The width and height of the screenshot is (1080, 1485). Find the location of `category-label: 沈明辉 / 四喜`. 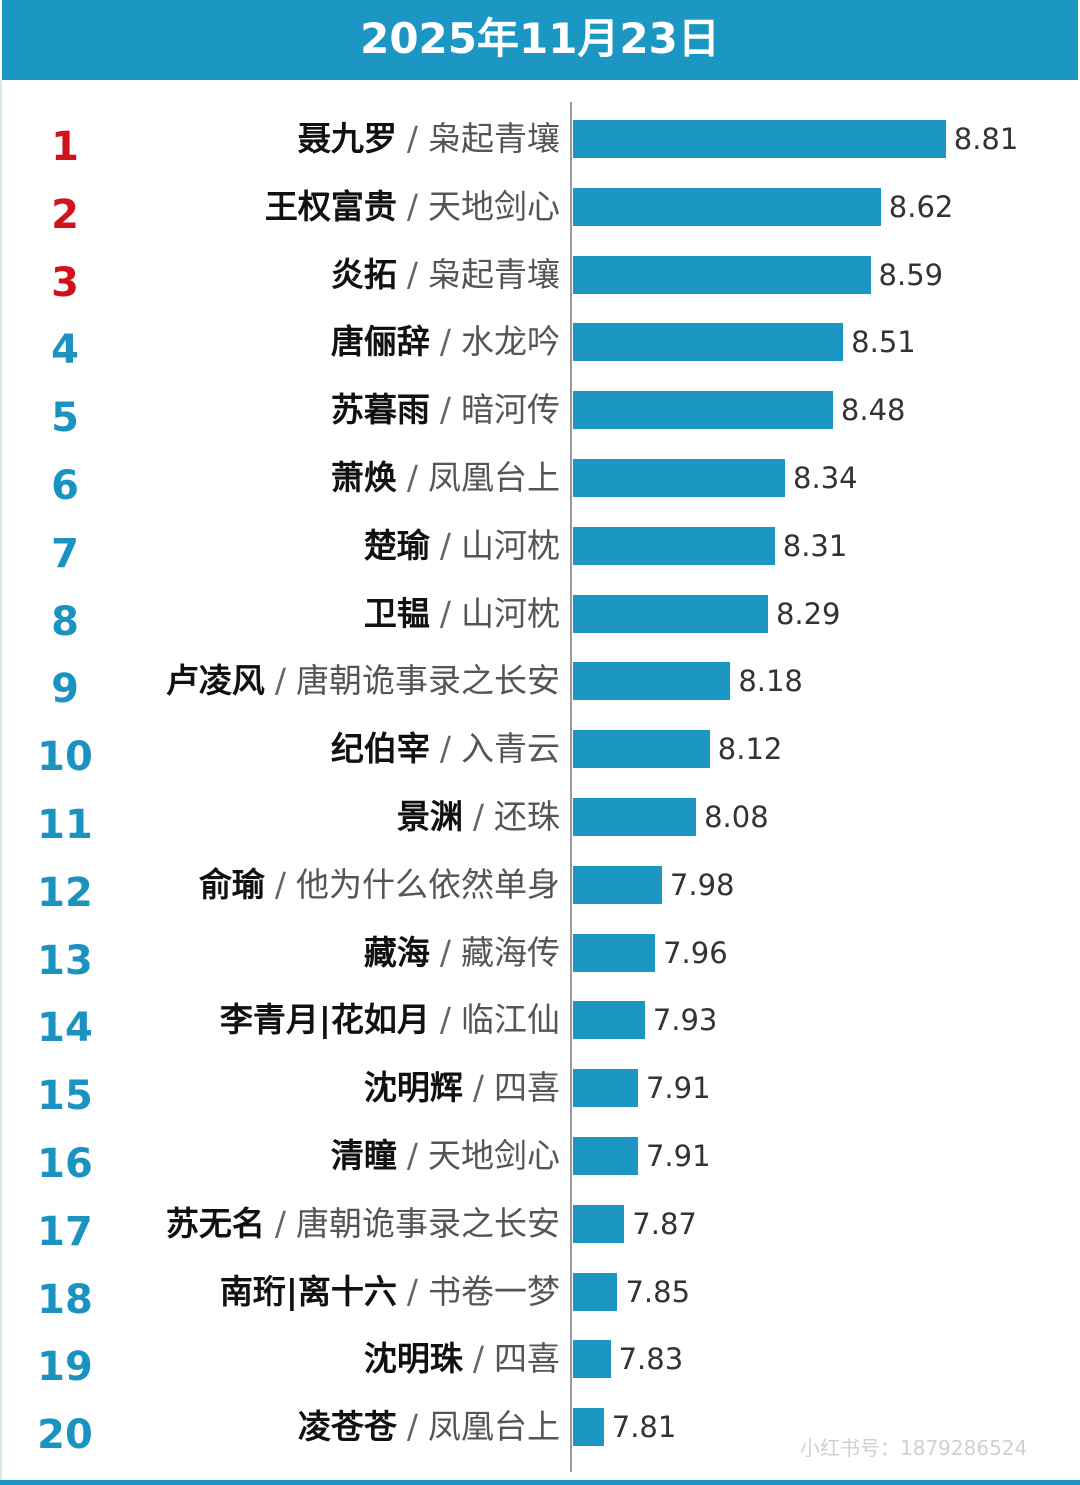

category-label: 沈明辉 / 四喜 is located at coordinates (462, 1088).